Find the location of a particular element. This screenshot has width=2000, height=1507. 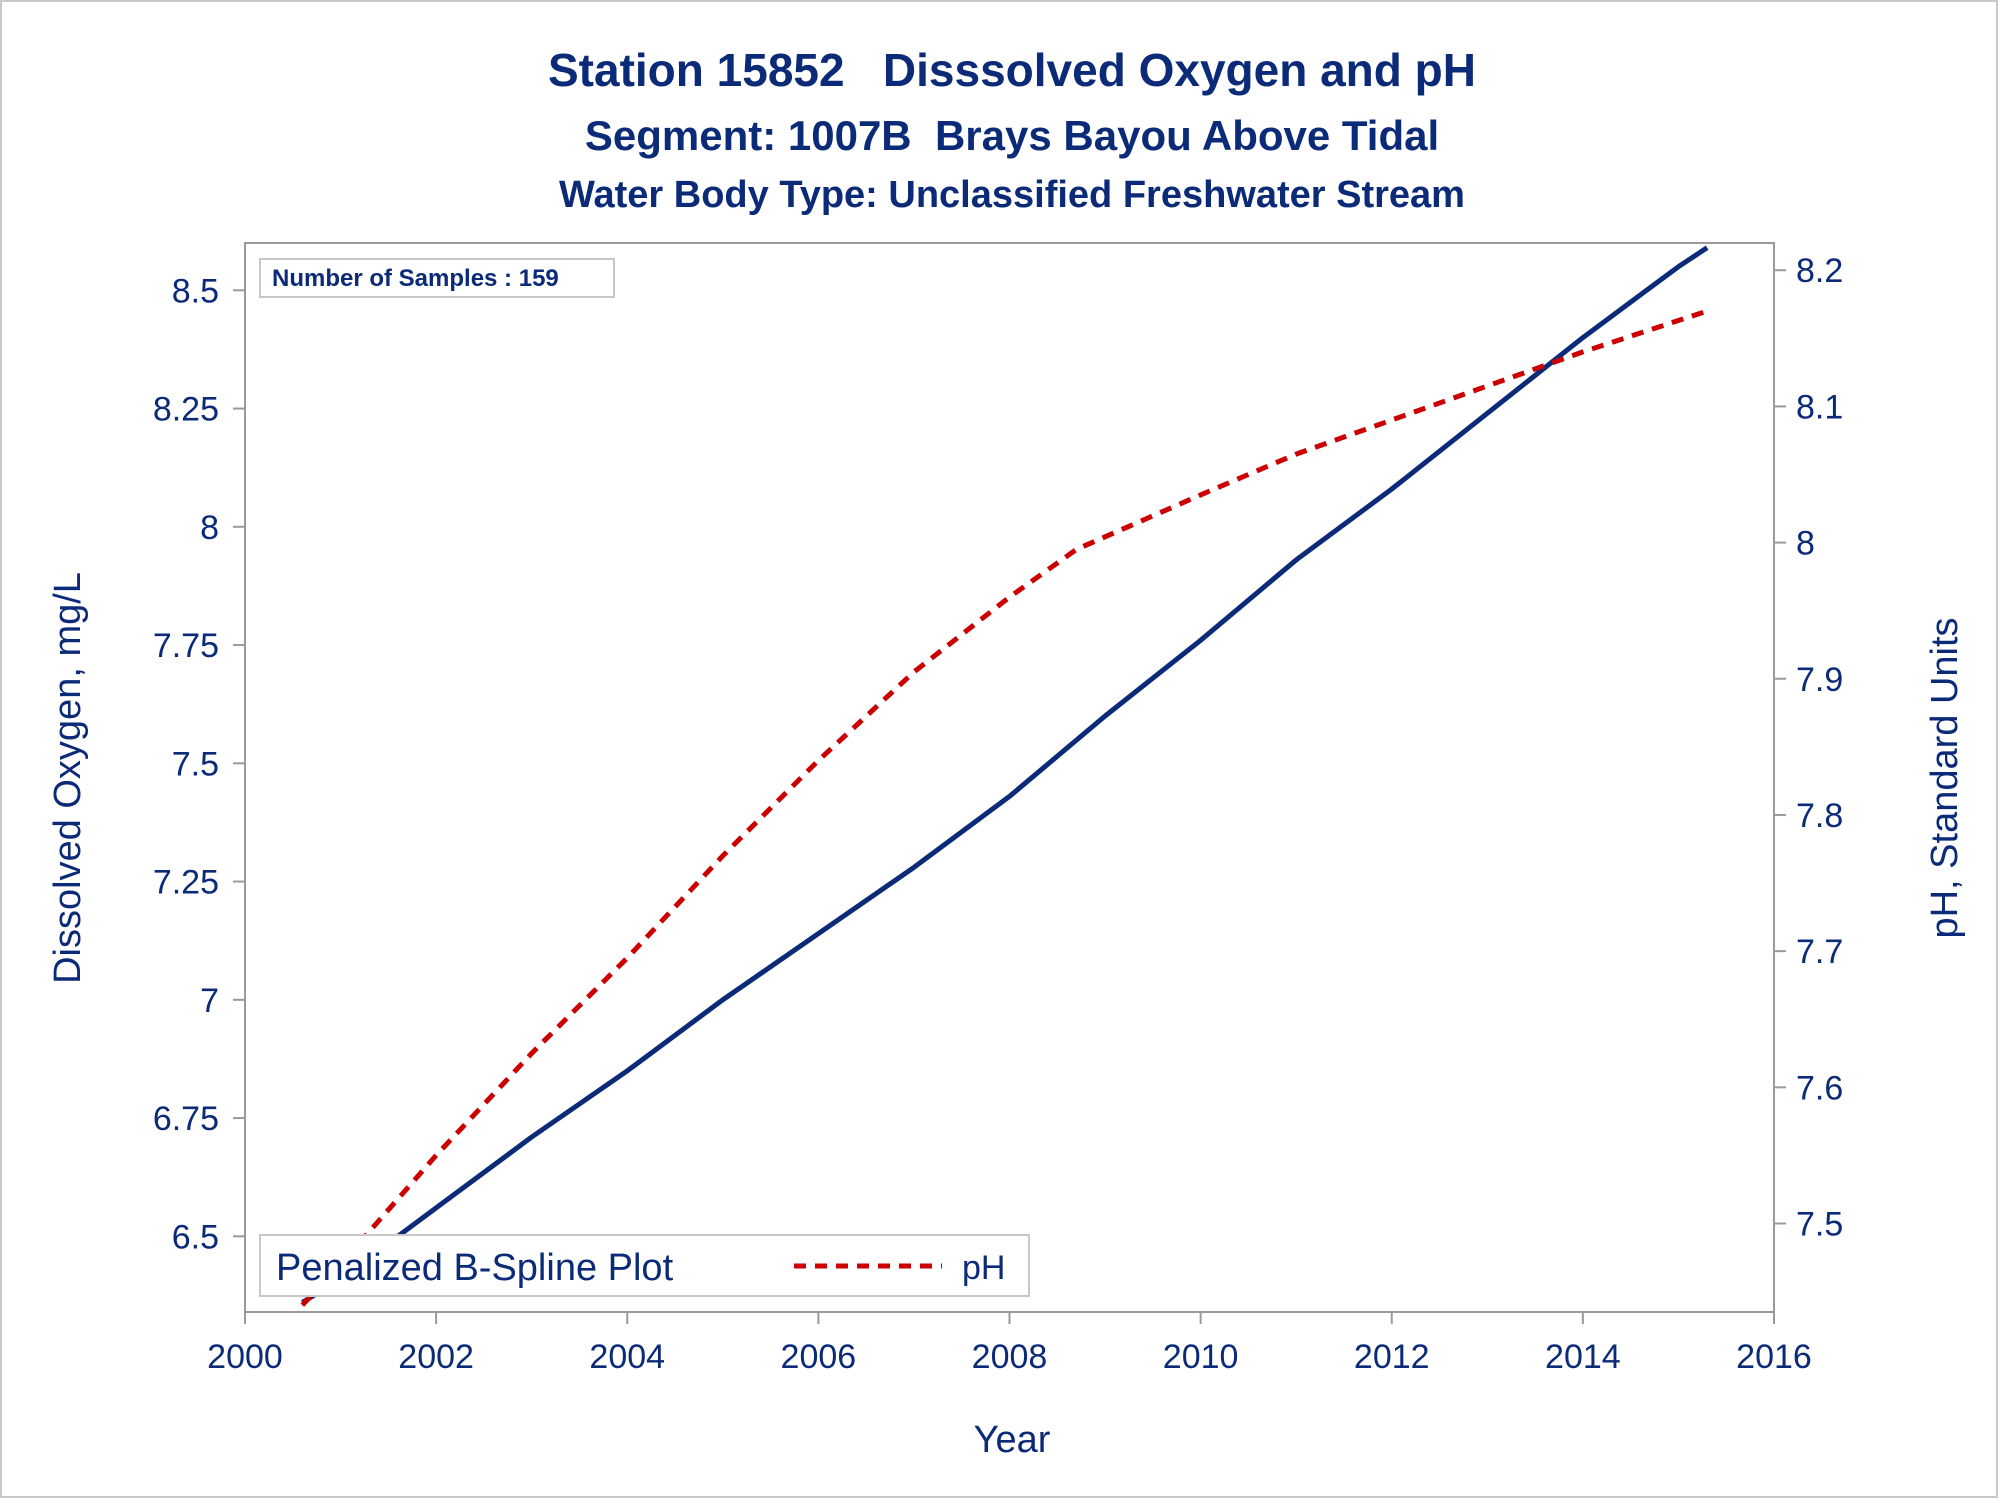

x-tick-label: 2000 is located at coordinates (245, 1357).